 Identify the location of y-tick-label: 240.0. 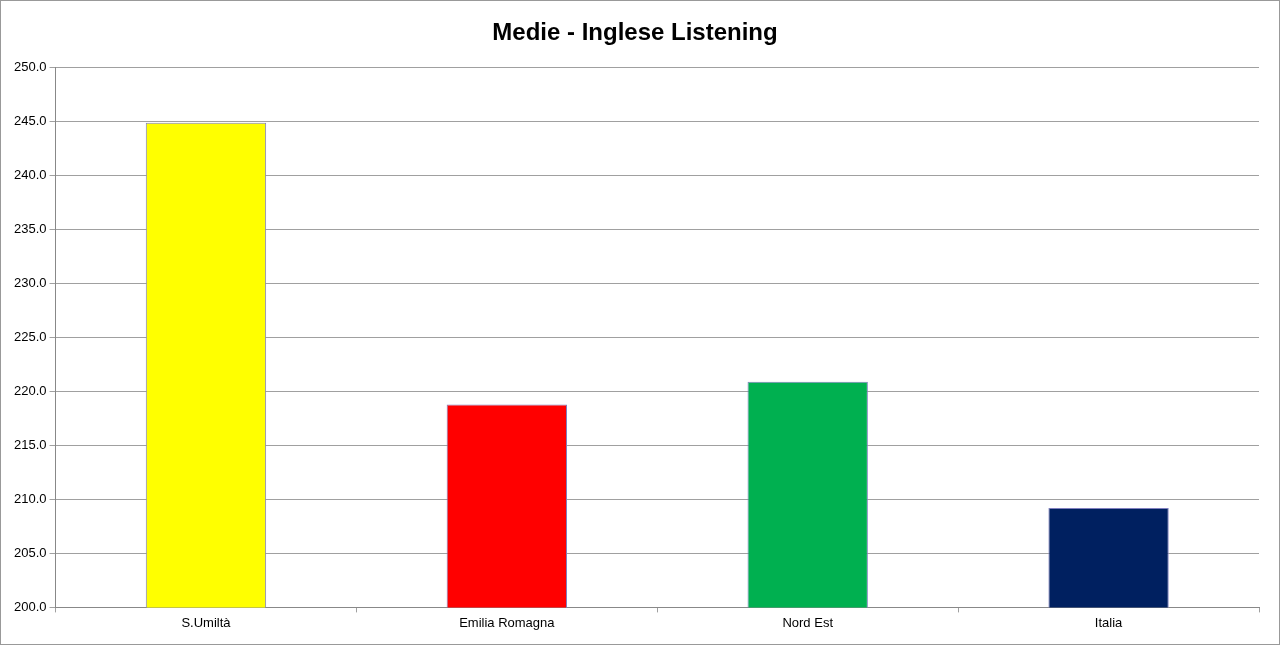
(30, 175).